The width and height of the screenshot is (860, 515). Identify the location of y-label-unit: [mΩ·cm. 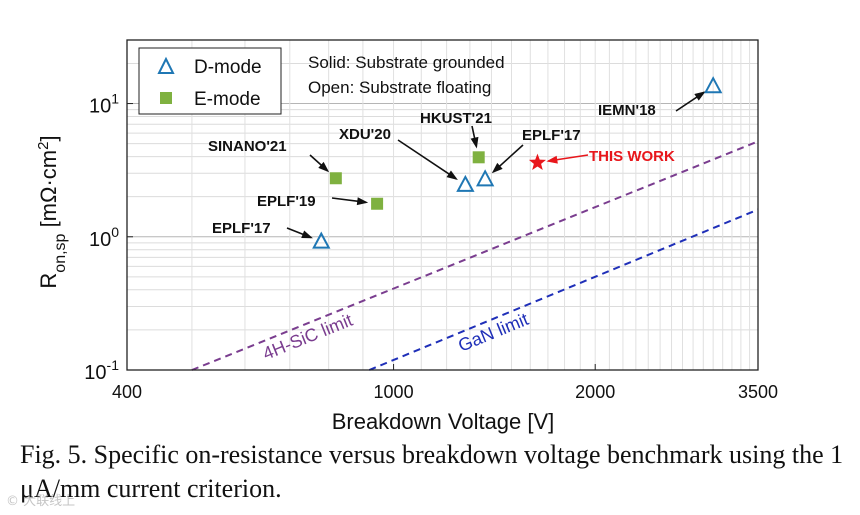
(48, 192).